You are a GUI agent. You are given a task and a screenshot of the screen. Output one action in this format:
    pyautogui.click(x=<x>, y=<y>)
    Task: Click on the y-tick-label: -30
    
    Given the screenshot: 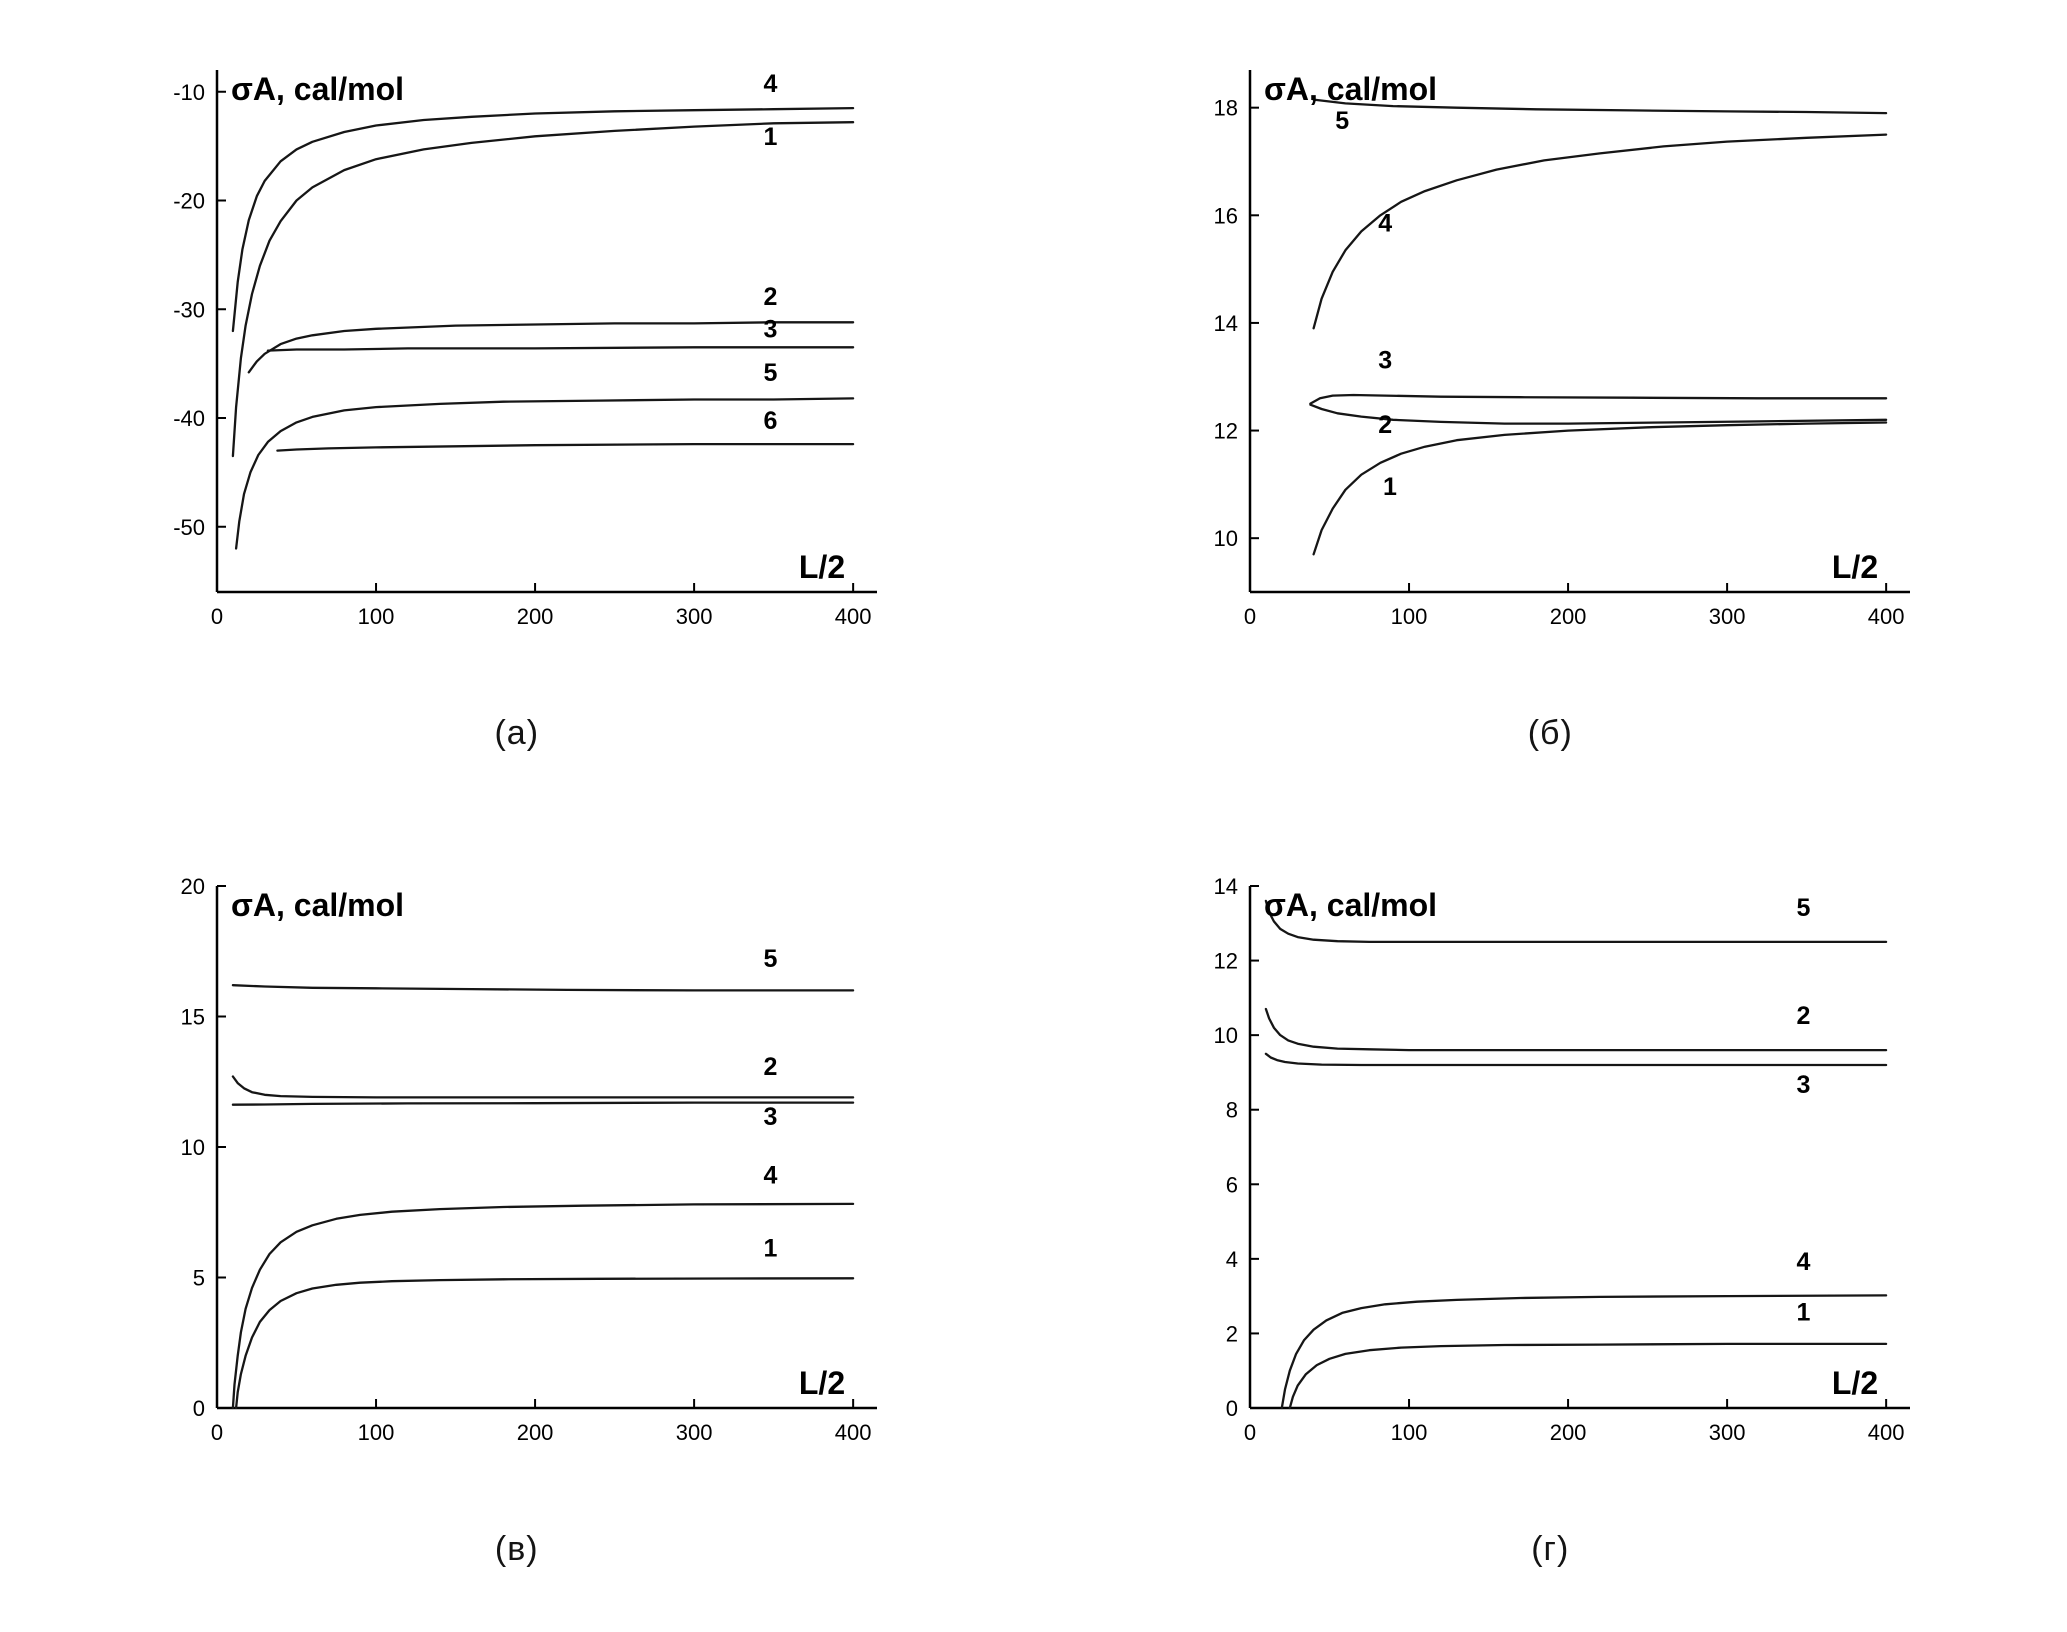 What is the action you would take?
    pyautogui.click(x=189, y=309)
    